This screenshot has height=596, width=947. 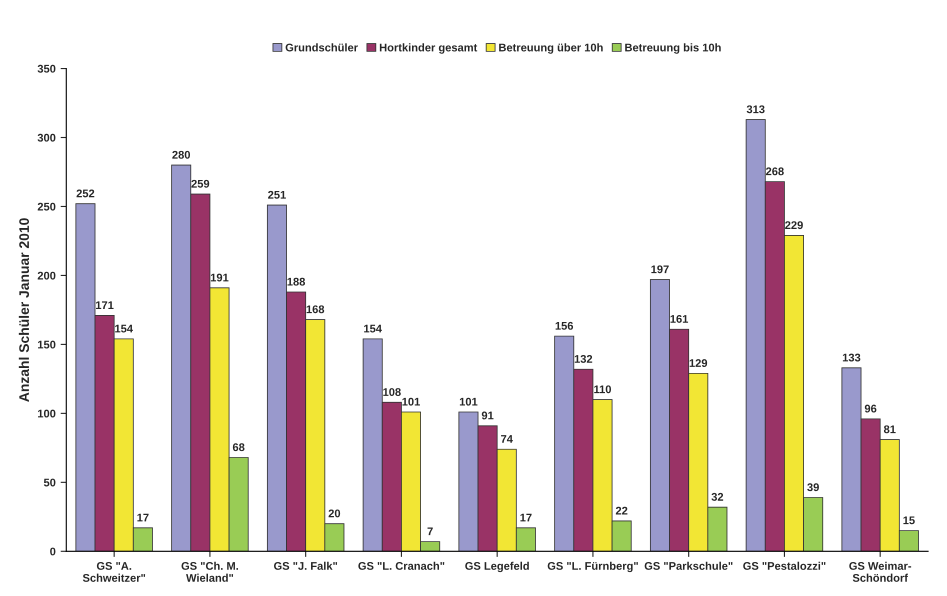 I want to click on data-label: 108, so click(x=392, y=392).